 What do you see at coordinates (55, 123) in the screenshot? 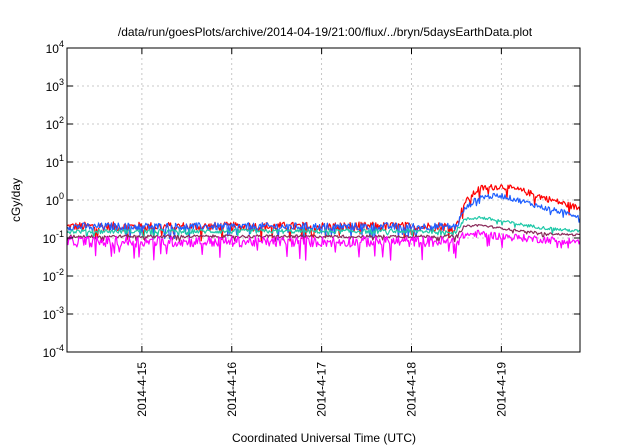
I see `y-tick-label: 10²` at bounding box center [55, 123].